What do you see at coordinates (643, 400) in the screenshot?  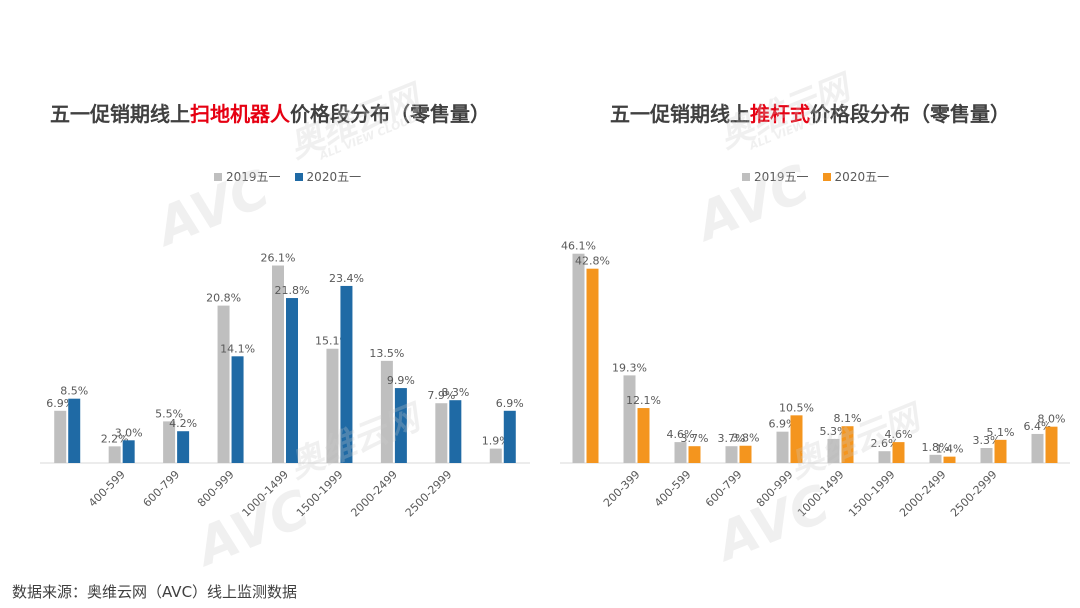 I see `data-label: 12.1%` at bounding box center [643, 400].